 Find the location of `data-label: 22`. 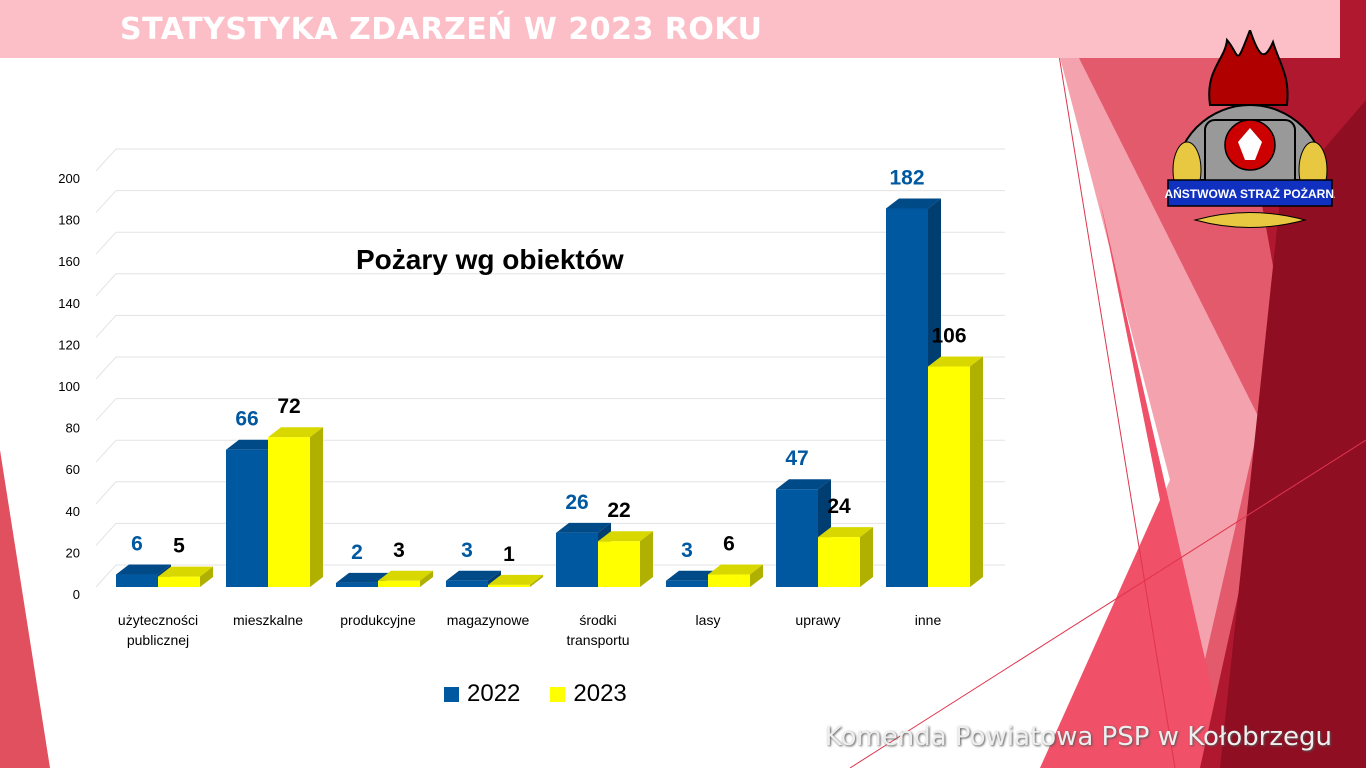

data-label: 22 is located at coordinates (618, 510).